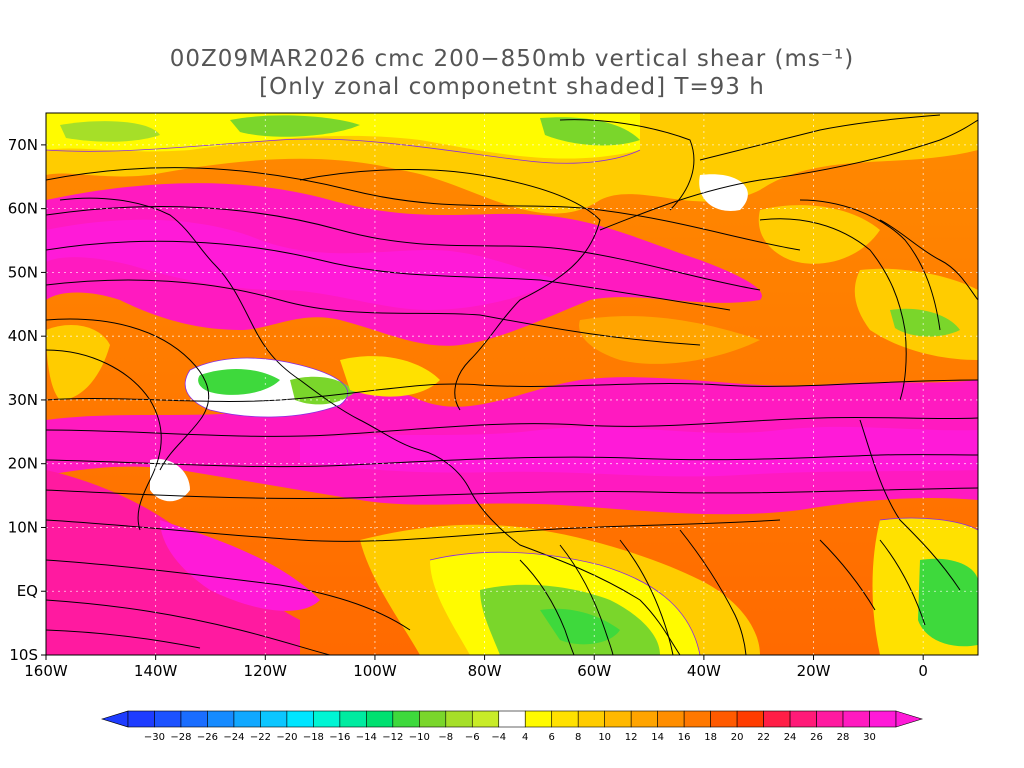  Describe the element at coordinates (909, 719) in the screenshot. I see `colorbar-max-arrow` at that location.